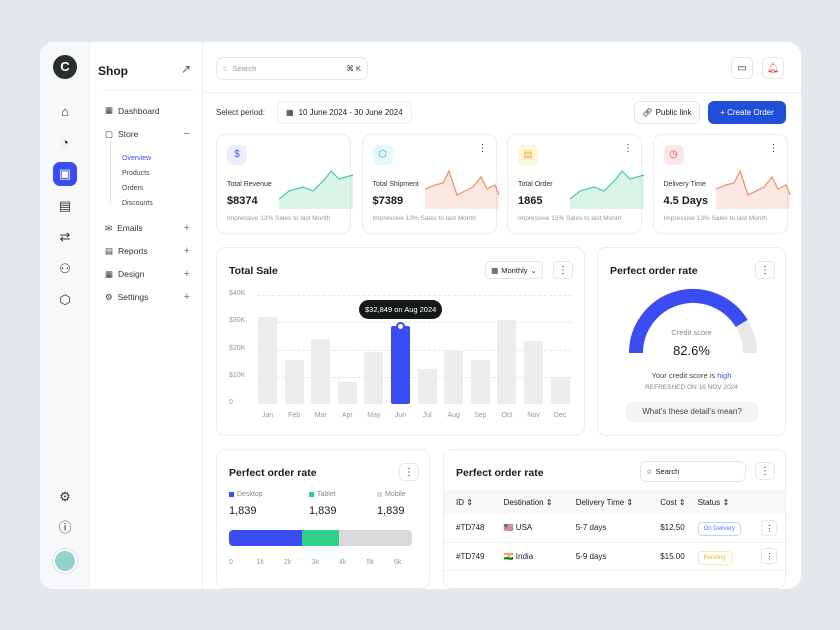 This screenshot has width=840, height=630. I want to click on sidebar-item-emails: ✉ Emails +, so click(147, 228).